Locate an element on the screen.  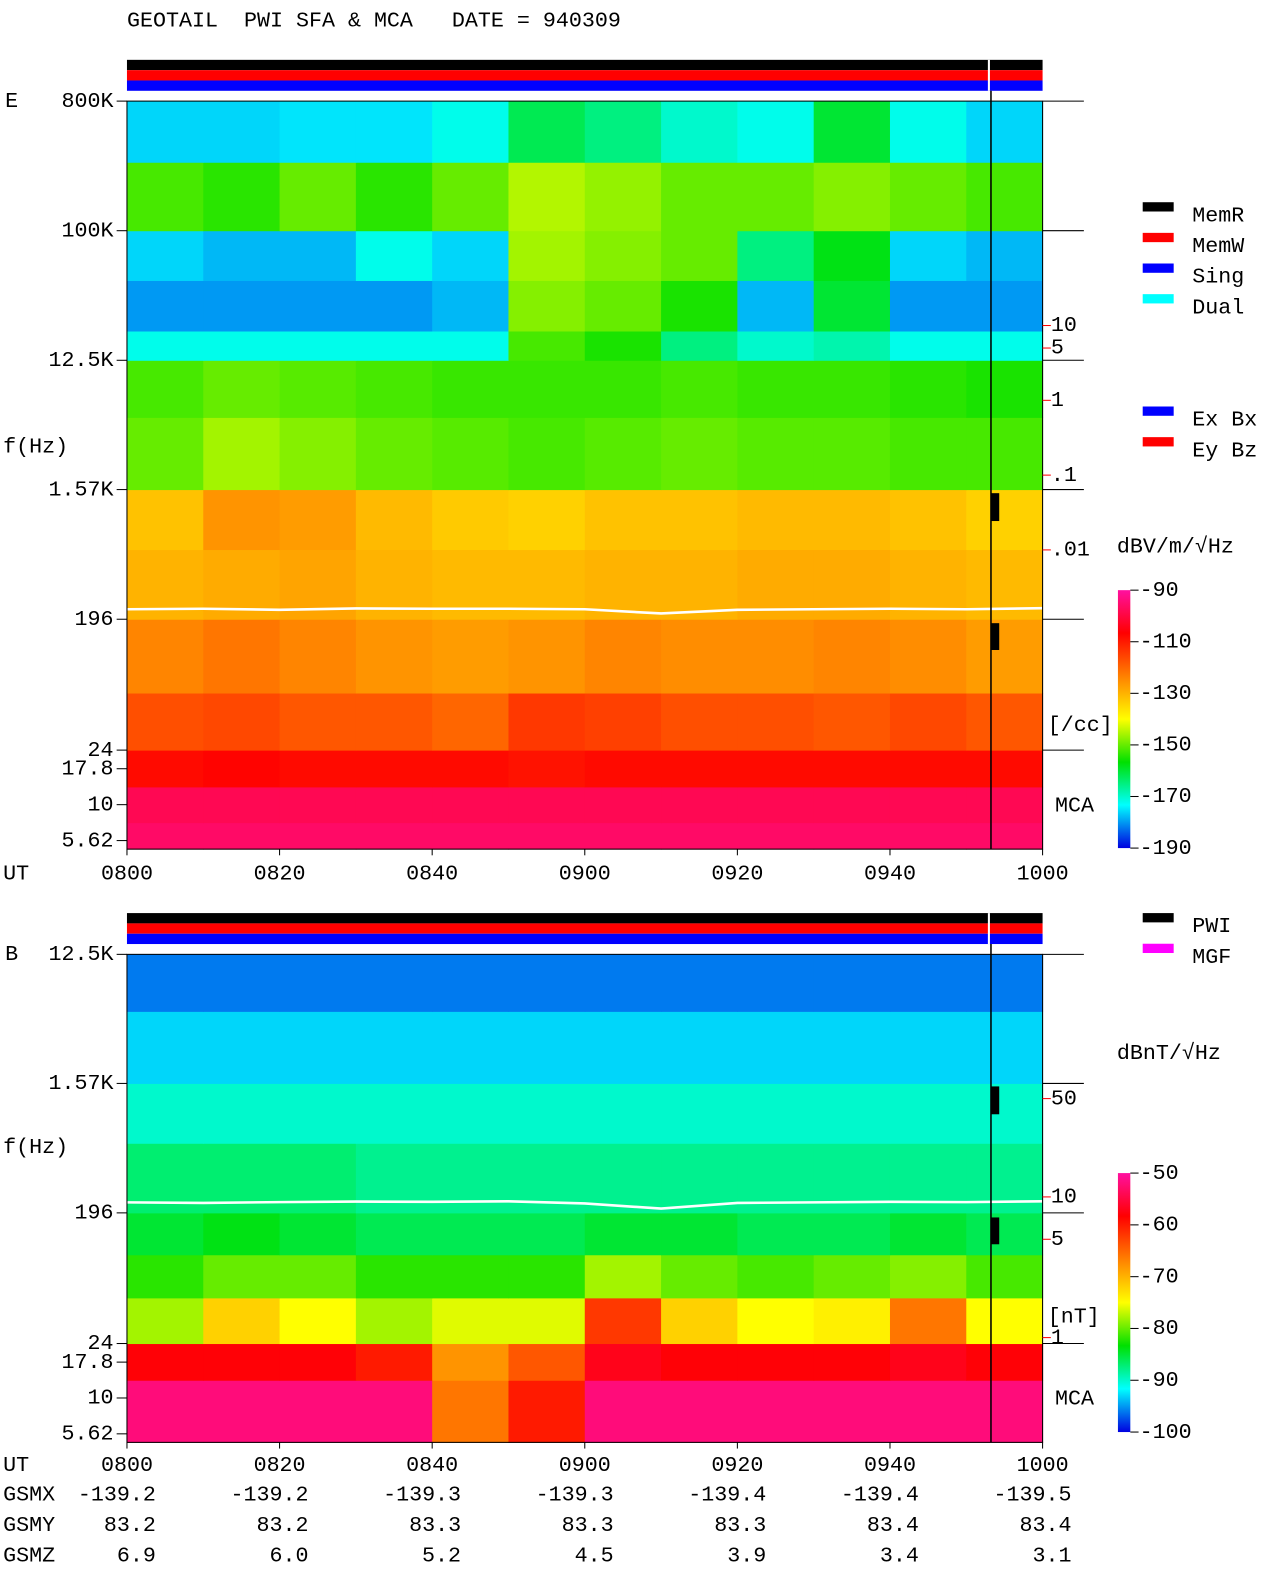
x-tick-label: 1000 is located at coordinates (1043, 874).